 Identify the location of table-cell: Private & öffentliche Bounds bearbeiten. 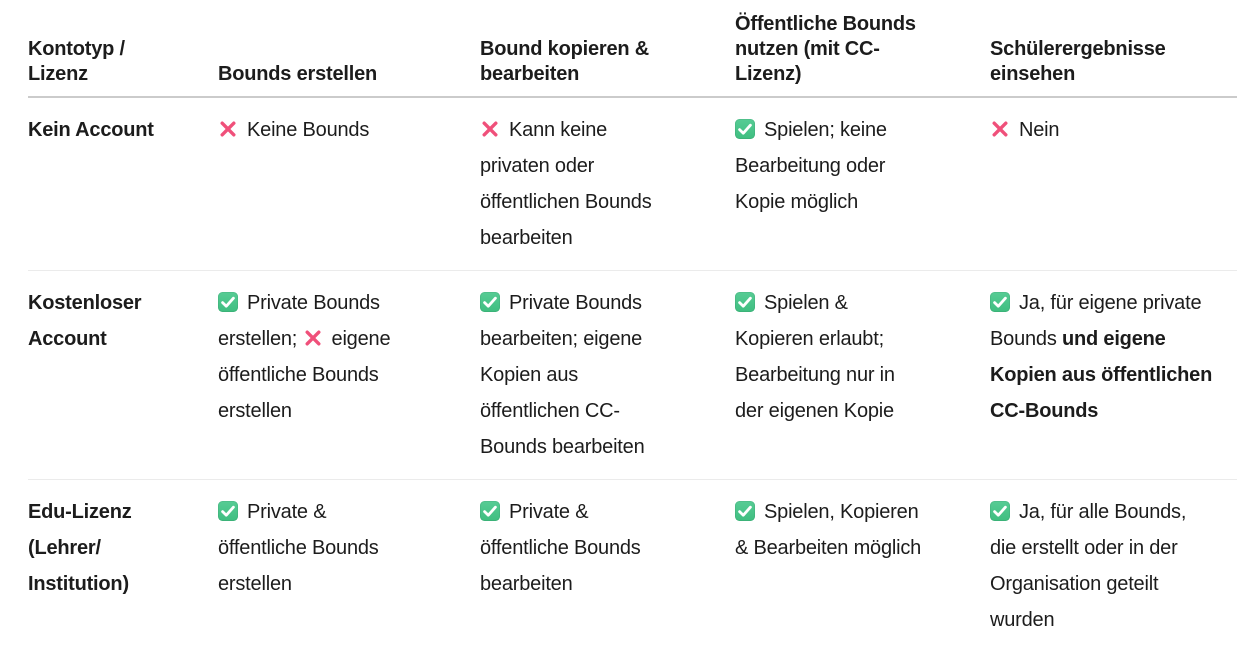
(607, 566).